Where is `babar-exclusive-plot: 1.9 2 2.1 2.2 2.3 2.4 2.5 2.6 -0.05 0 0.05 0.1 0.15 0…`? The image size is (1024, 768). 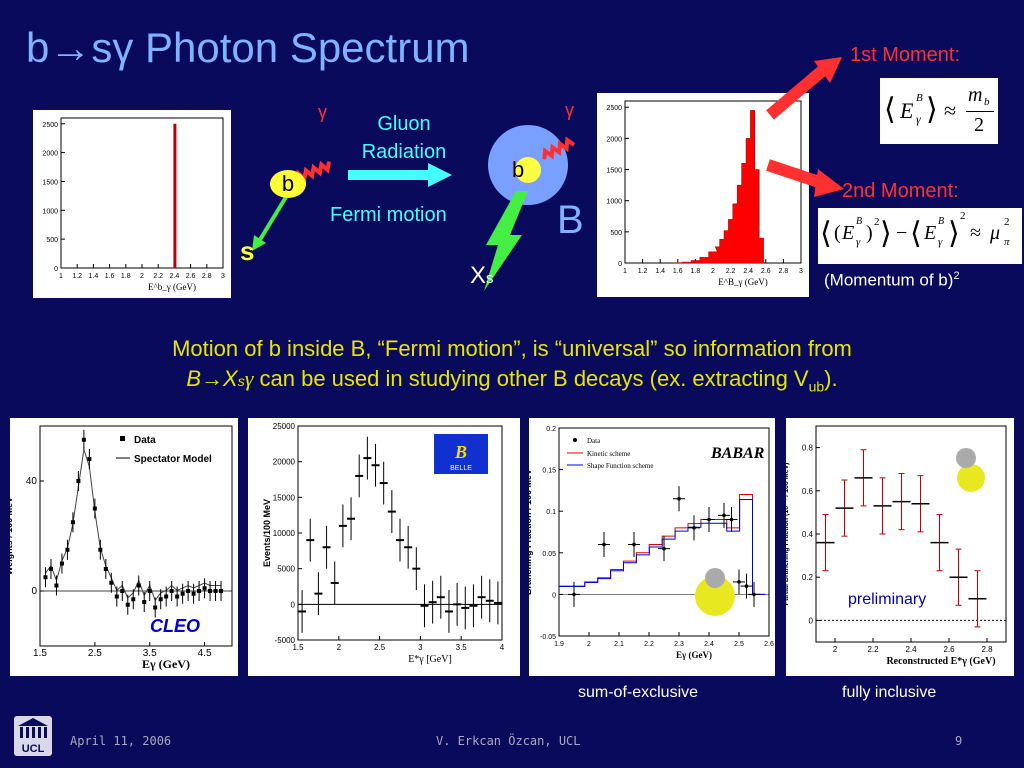 babar-exclusive-plot: 1.9 2 2.1 2.2 2.3 2.4 2.5 2.6 -0.05 0 0.05 0.1 0.15 0… is located at coordinates (649, 547).